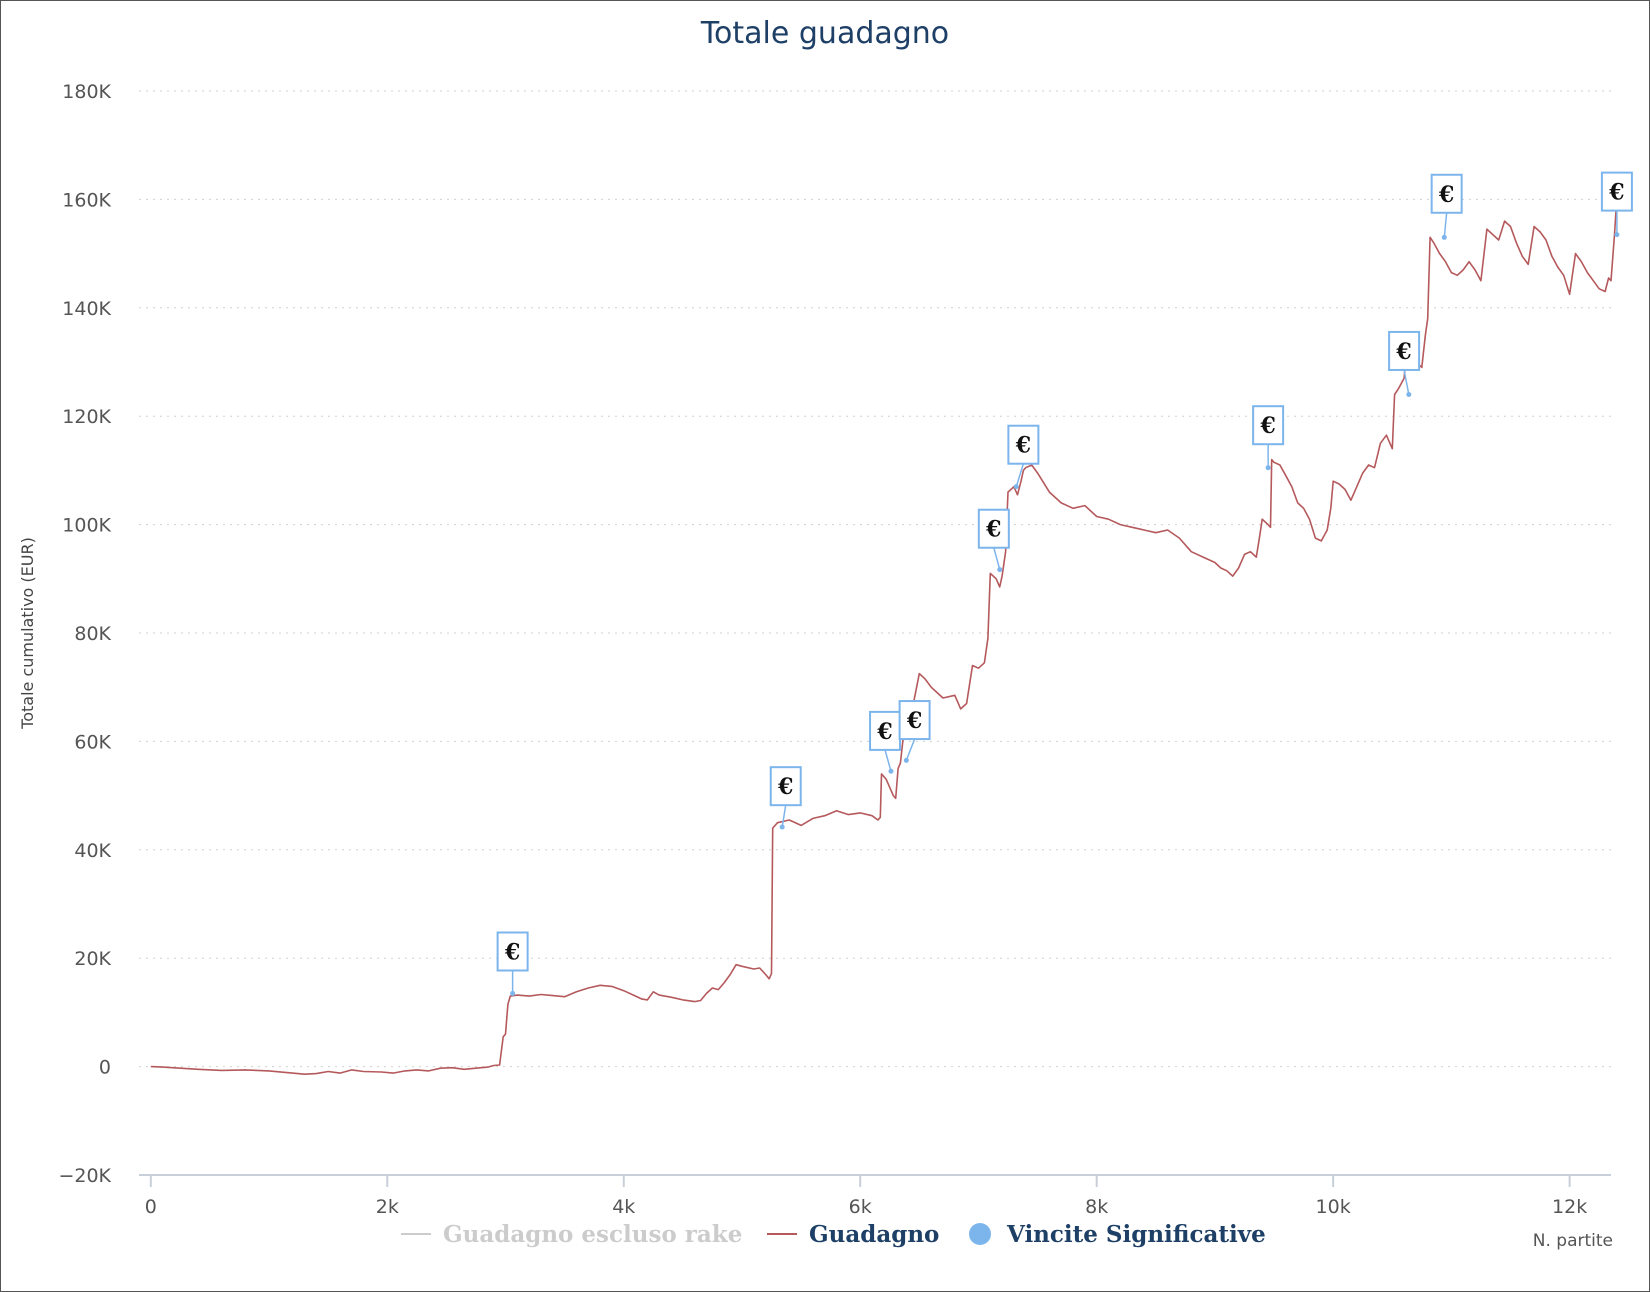 This screenshot has width=1650, height=1292. I want to click on y-tick-label: 120K, so click(86, 417).